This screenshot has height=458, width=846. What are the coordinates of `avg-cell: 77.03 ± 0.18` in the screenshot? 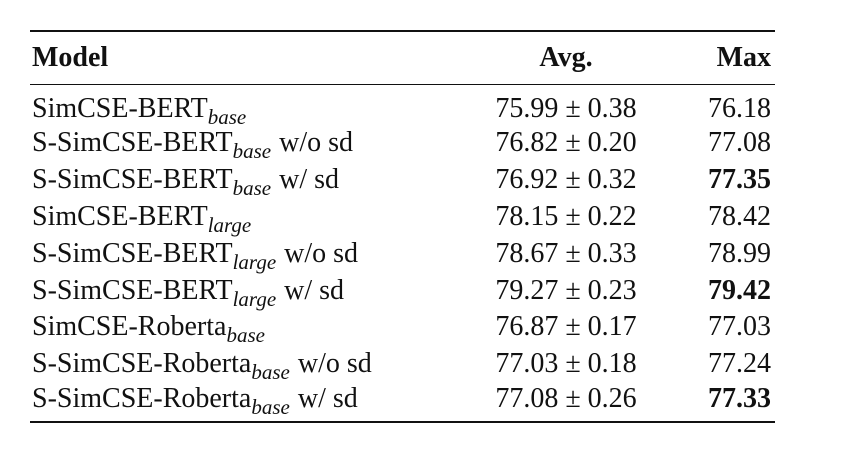 It's located at (566, 364).